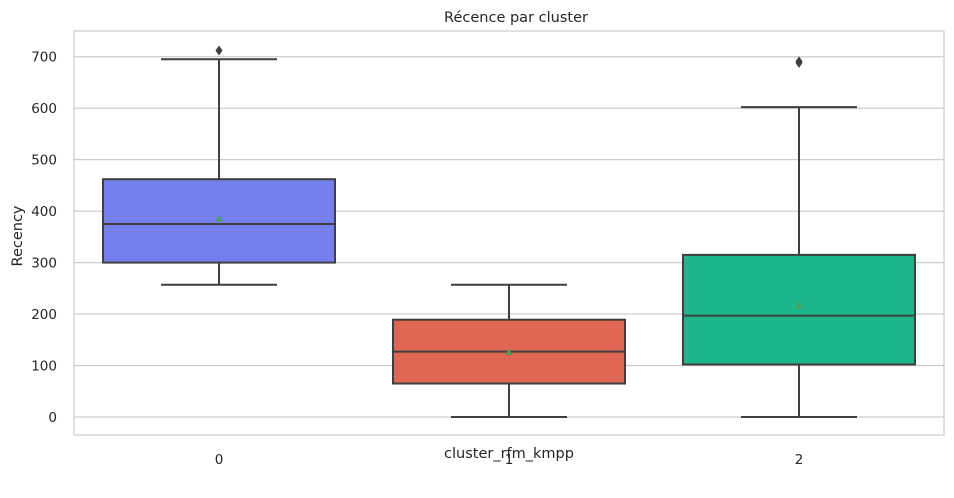 Image resolution: width=954 pixels, height=498 pixels. I want to click on x-tick-label: 2, so click(799, 460).